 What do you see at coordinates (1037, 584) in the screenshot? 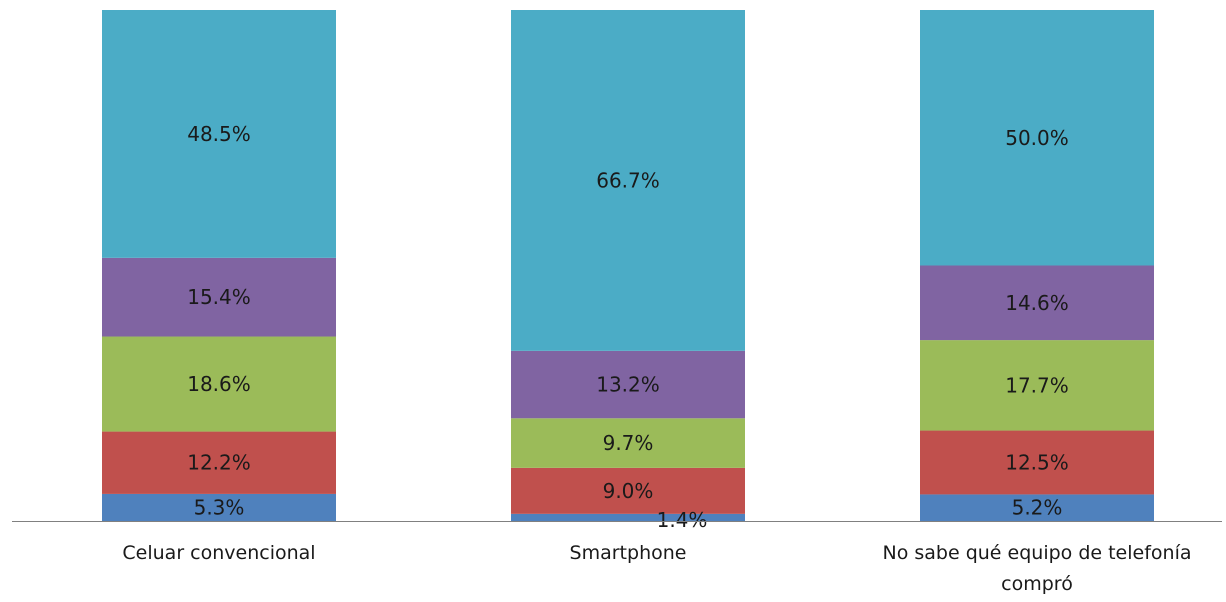
I see `category-label: compró` at bounding box center [1037, 584].